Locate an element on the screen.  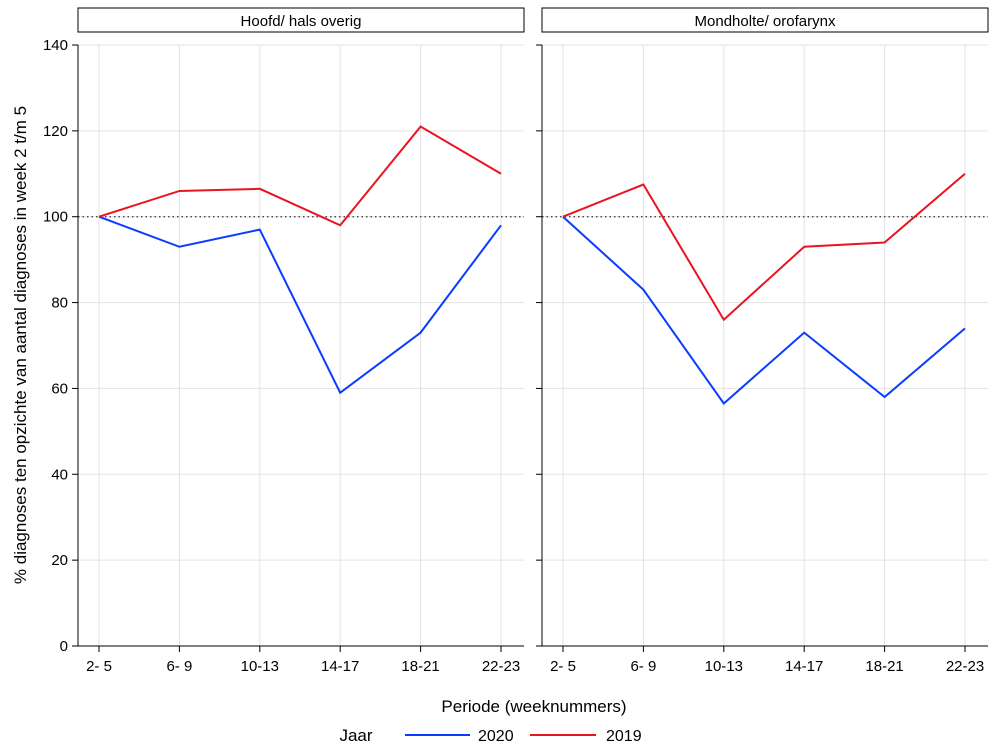
y-tick-label: 0 is located at coordinates (64, 646).